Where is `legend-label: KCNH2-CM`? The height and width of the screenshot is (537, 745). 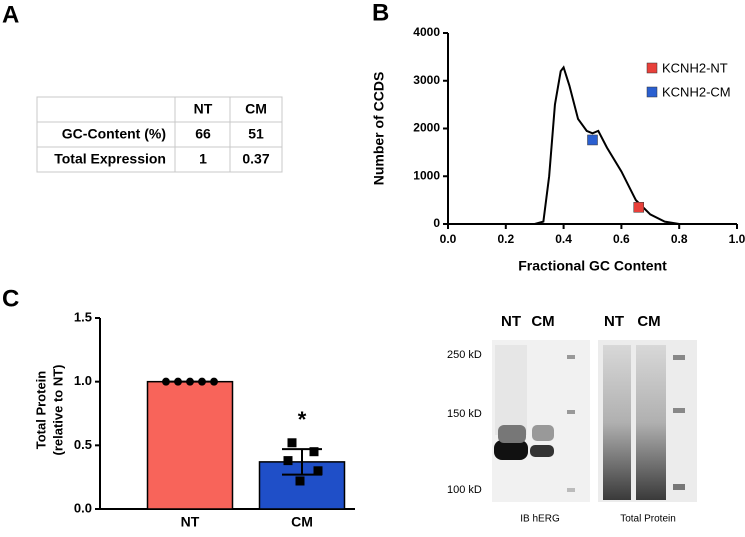 legend-label: KCNH2-CM is located at coordinates (696, 91).